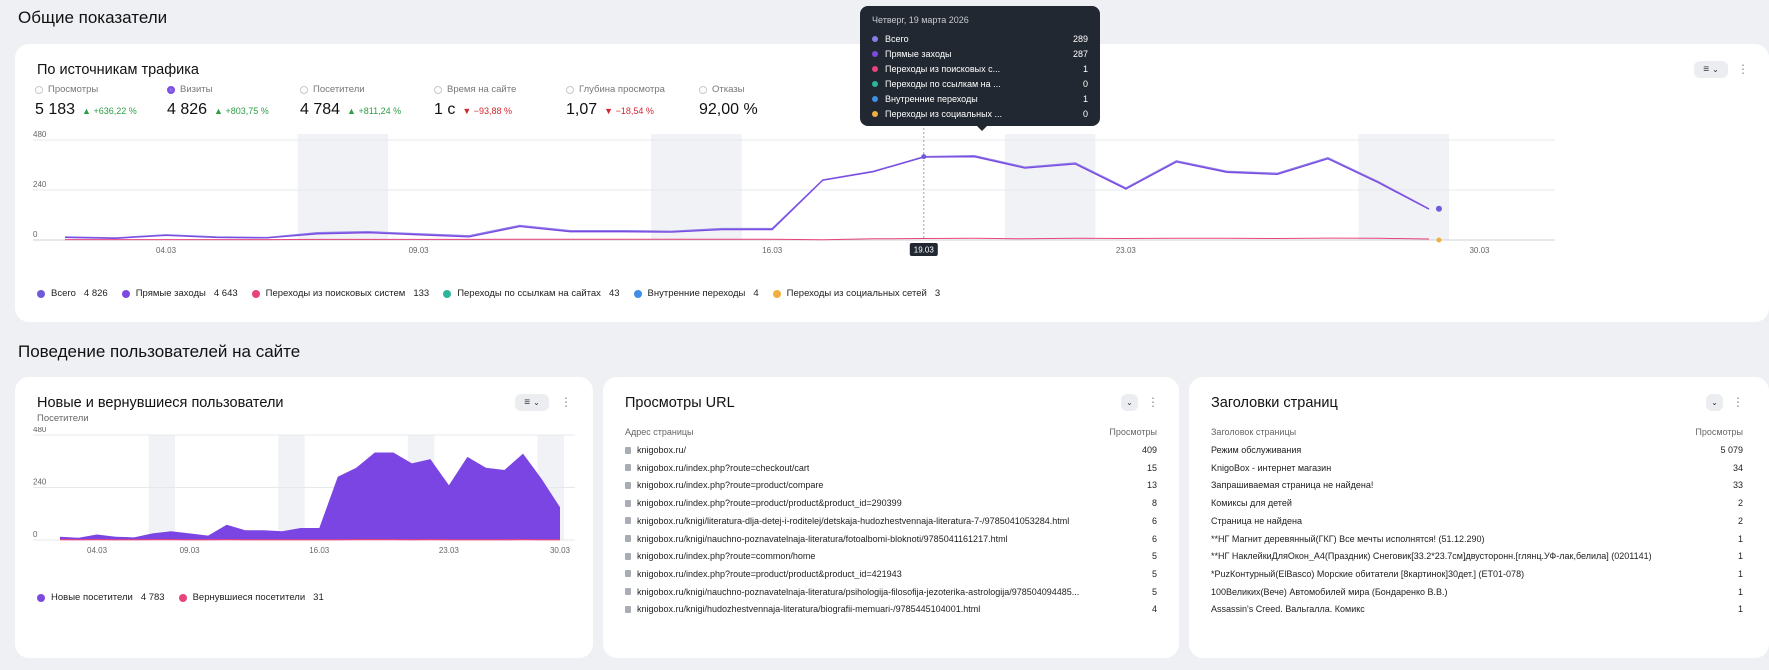 This screenshot has width=1769, height=670. What do you see at coordinates (251, 597) in the screenshot?
I see `legend-item: Вернувшиеся посетители 31` at bounding box center [251, 597].